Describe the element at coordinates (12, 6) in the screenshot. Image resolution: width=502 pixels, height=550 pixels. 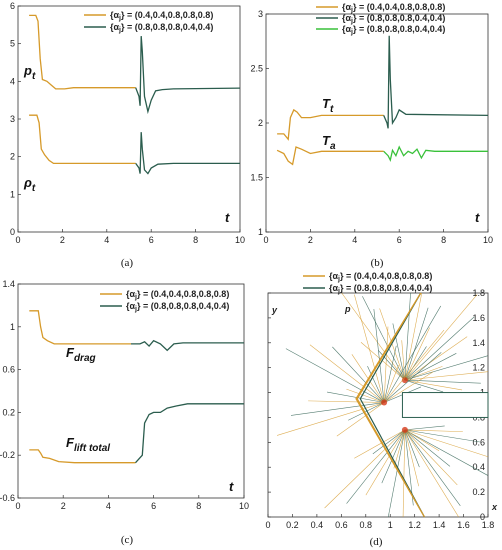
I see `y-tick-label-a: 6` at that location.